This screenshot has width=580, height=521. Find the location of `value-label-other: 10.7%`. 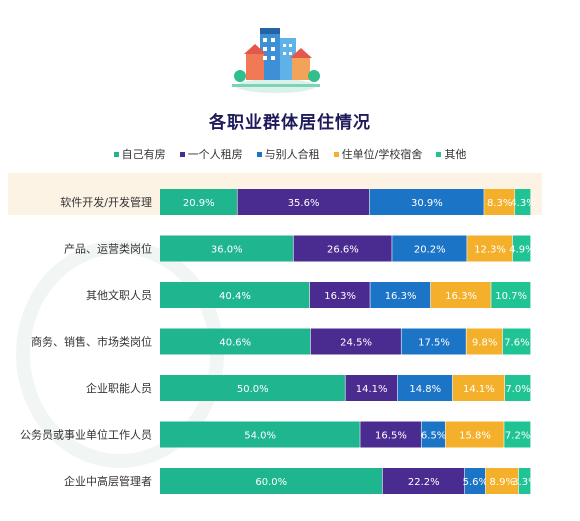

value-label-other: 10.7% is located at coordinates (511, 296).